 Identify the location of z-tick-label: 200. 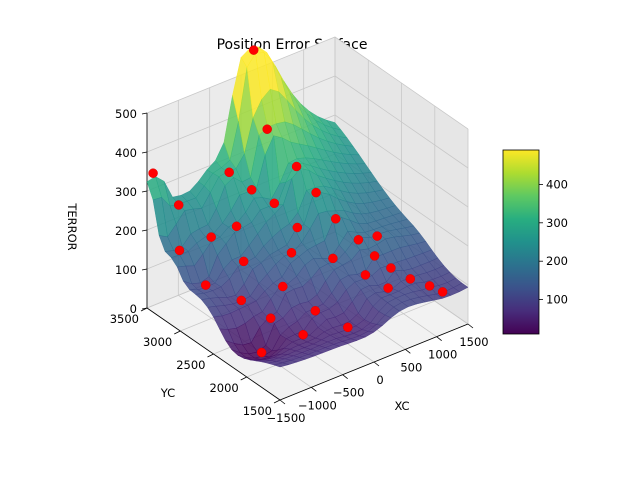
(126, 231).